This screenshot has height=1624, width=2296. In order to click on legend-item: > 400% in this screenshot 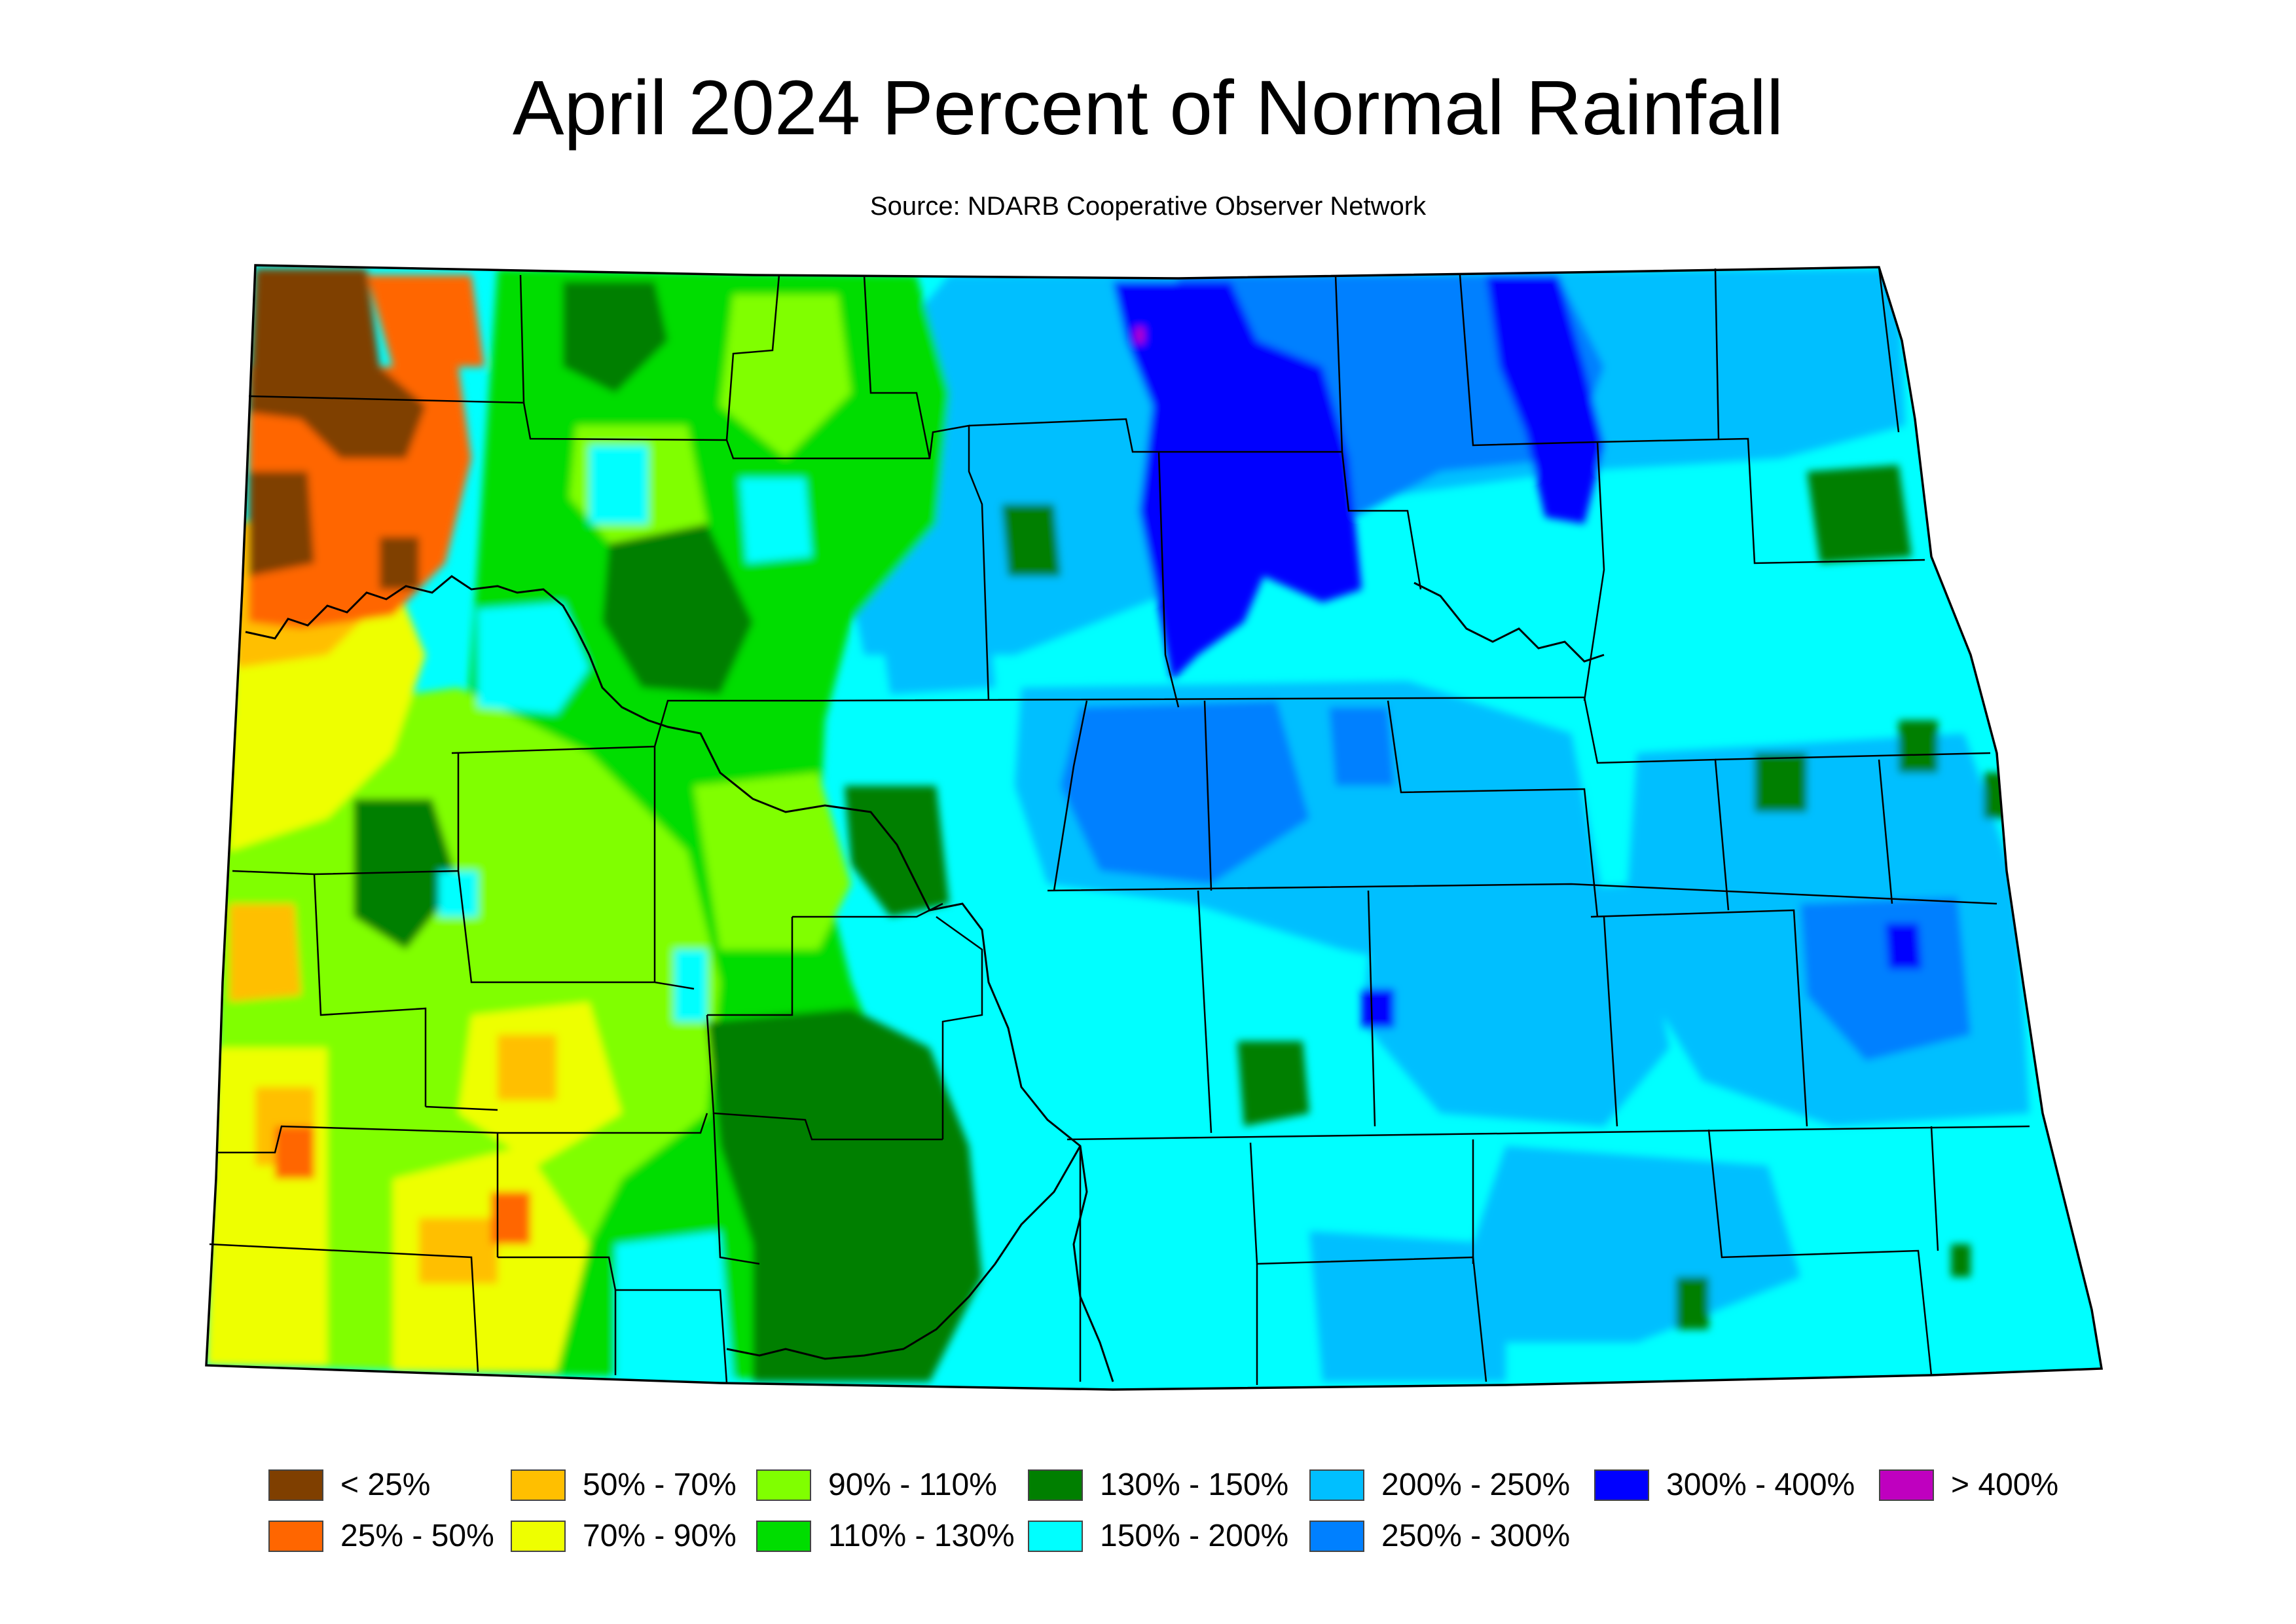, I will do `click(1968, 1485)`.